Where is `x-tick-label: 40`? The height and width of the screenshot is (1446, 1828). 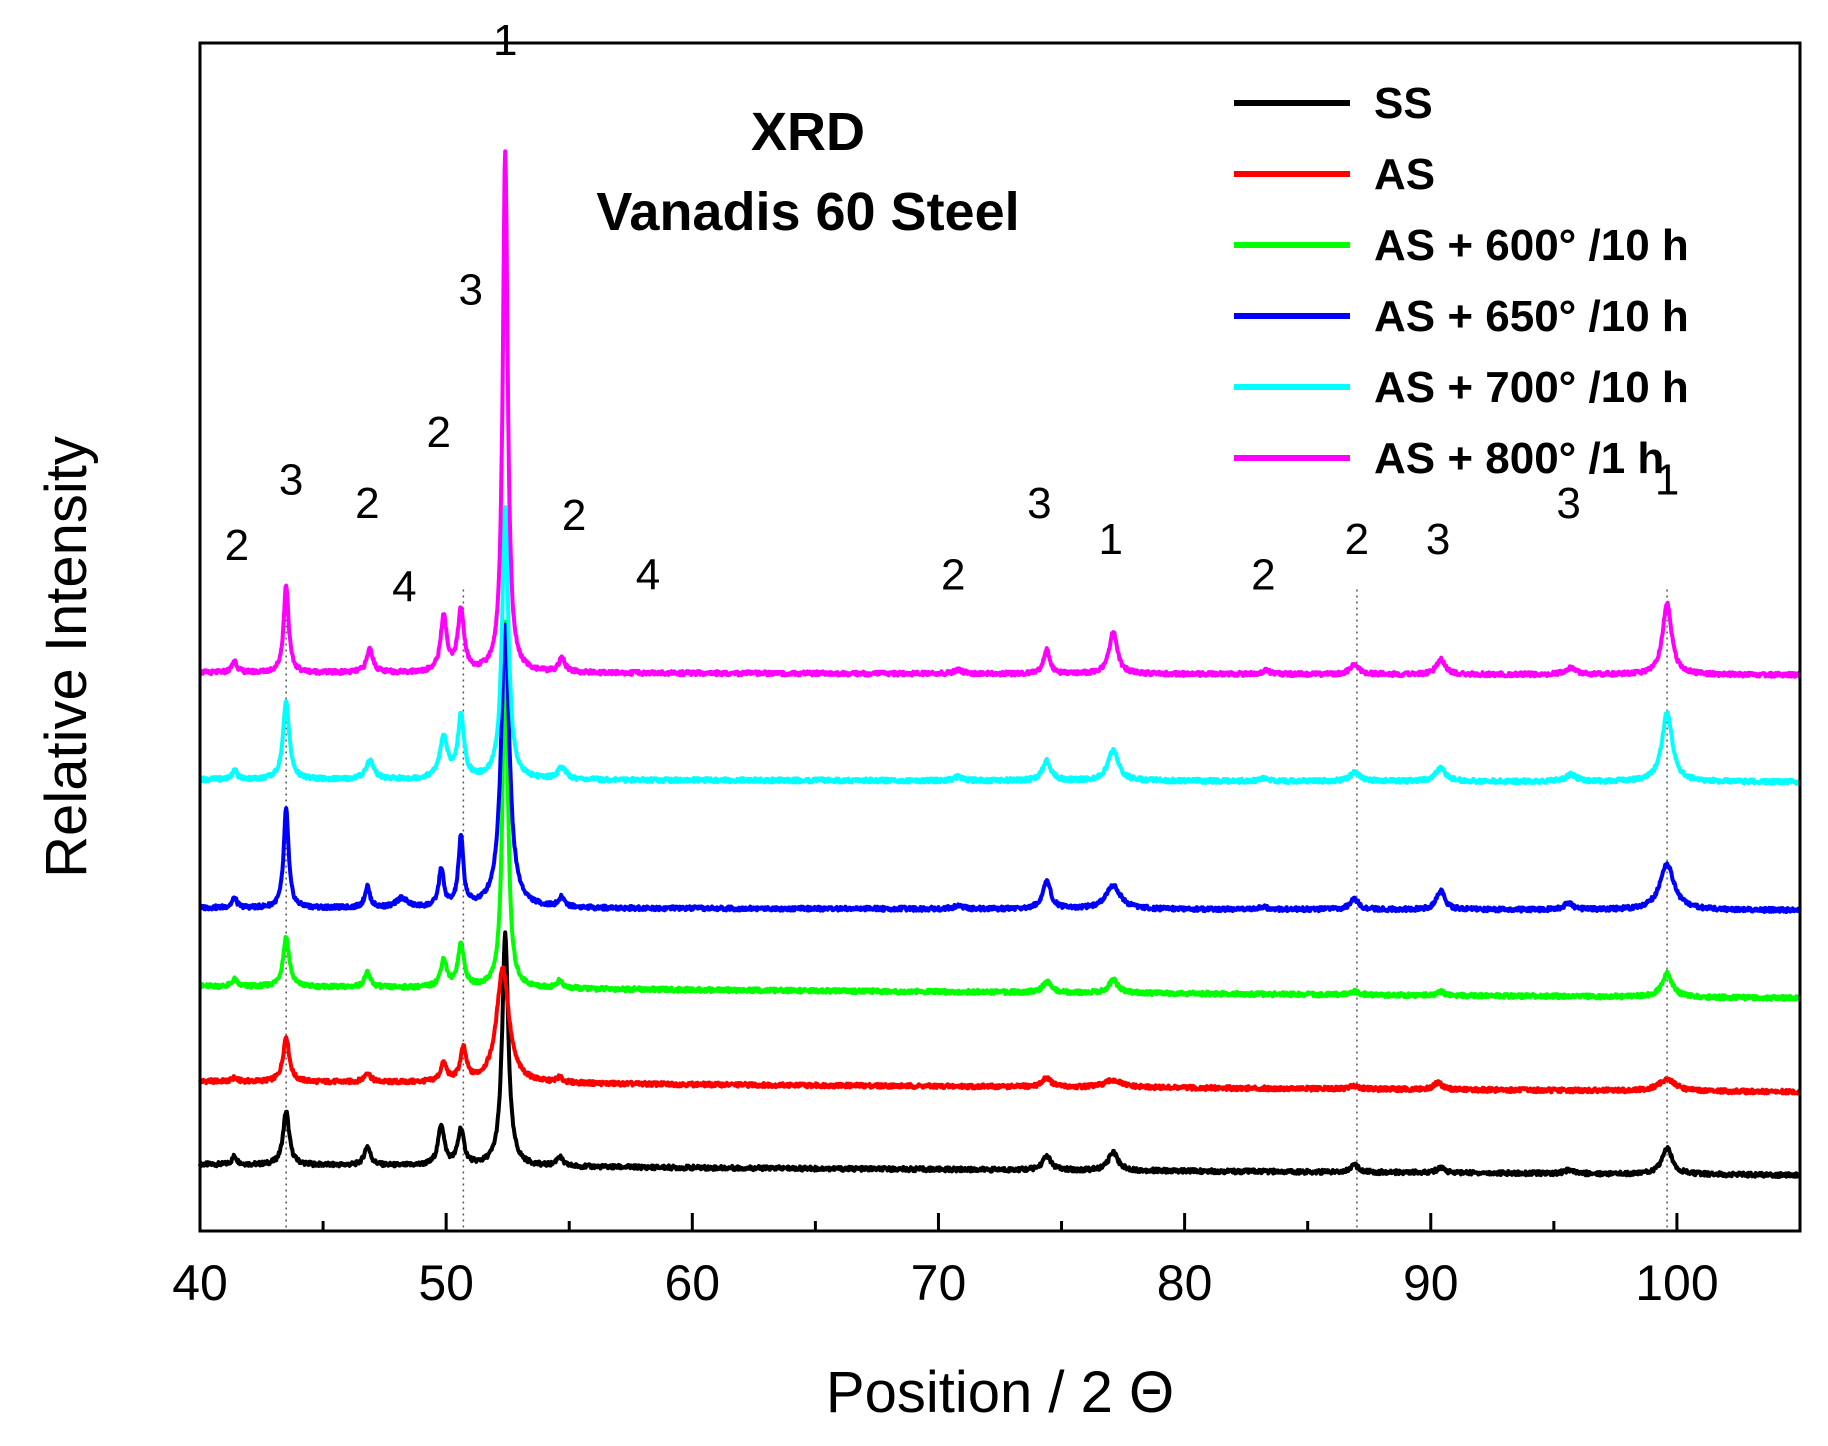 x-tick-label: 40 is located at coordinates (200, 1283).